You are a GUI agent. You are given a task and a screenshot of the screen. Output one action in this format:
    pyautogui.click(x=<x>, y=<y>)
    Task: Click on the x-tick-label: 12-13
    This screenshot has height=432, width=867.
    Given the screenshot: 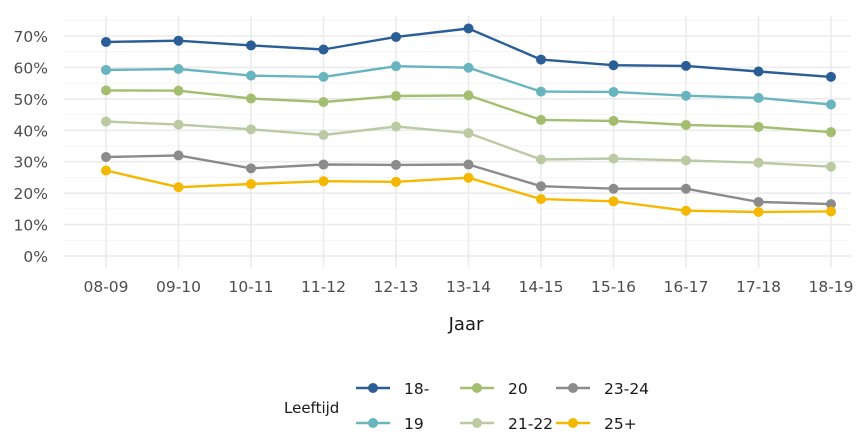 What is the action you would take?
    pyautogui.click(x=395, y=287)
    